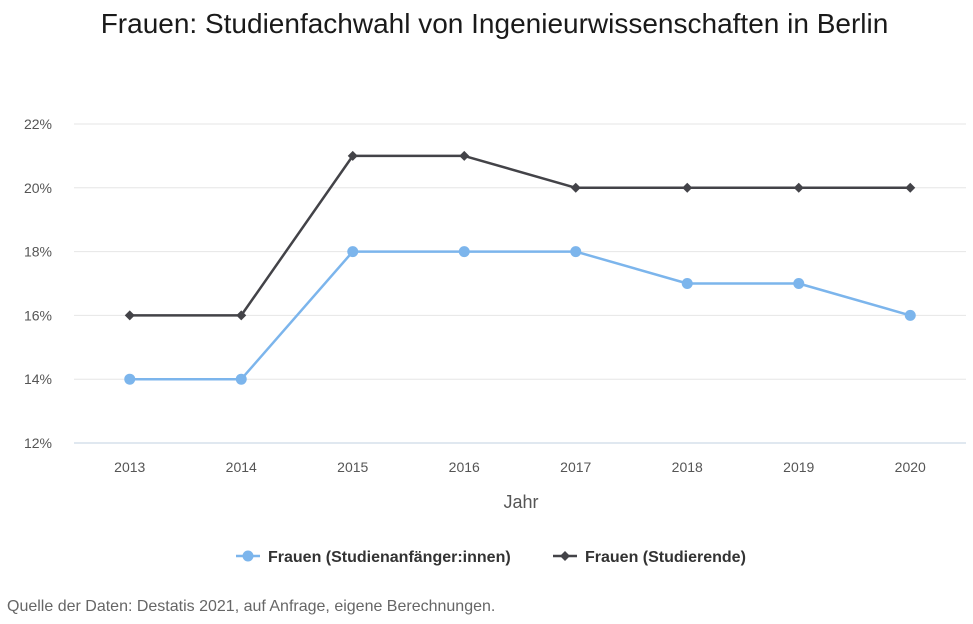 The height and width of the screenshot is (624, 973). Describe the element at coordinates (389, 557) in the screenshot. I see `legend-label: Frauen (Studienanfänger:innen)` at that location.